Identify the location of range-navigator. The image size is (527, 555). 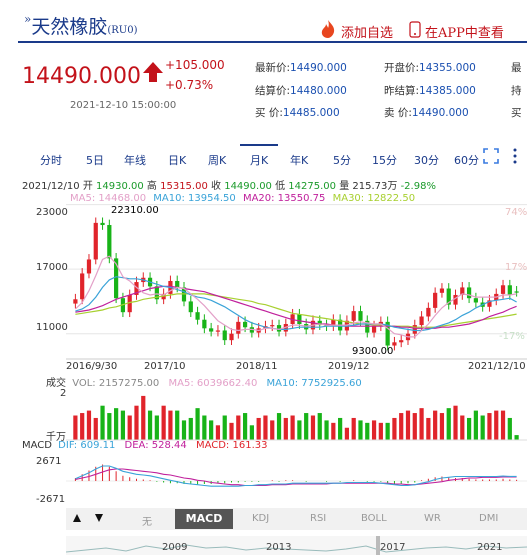
(296, 545).